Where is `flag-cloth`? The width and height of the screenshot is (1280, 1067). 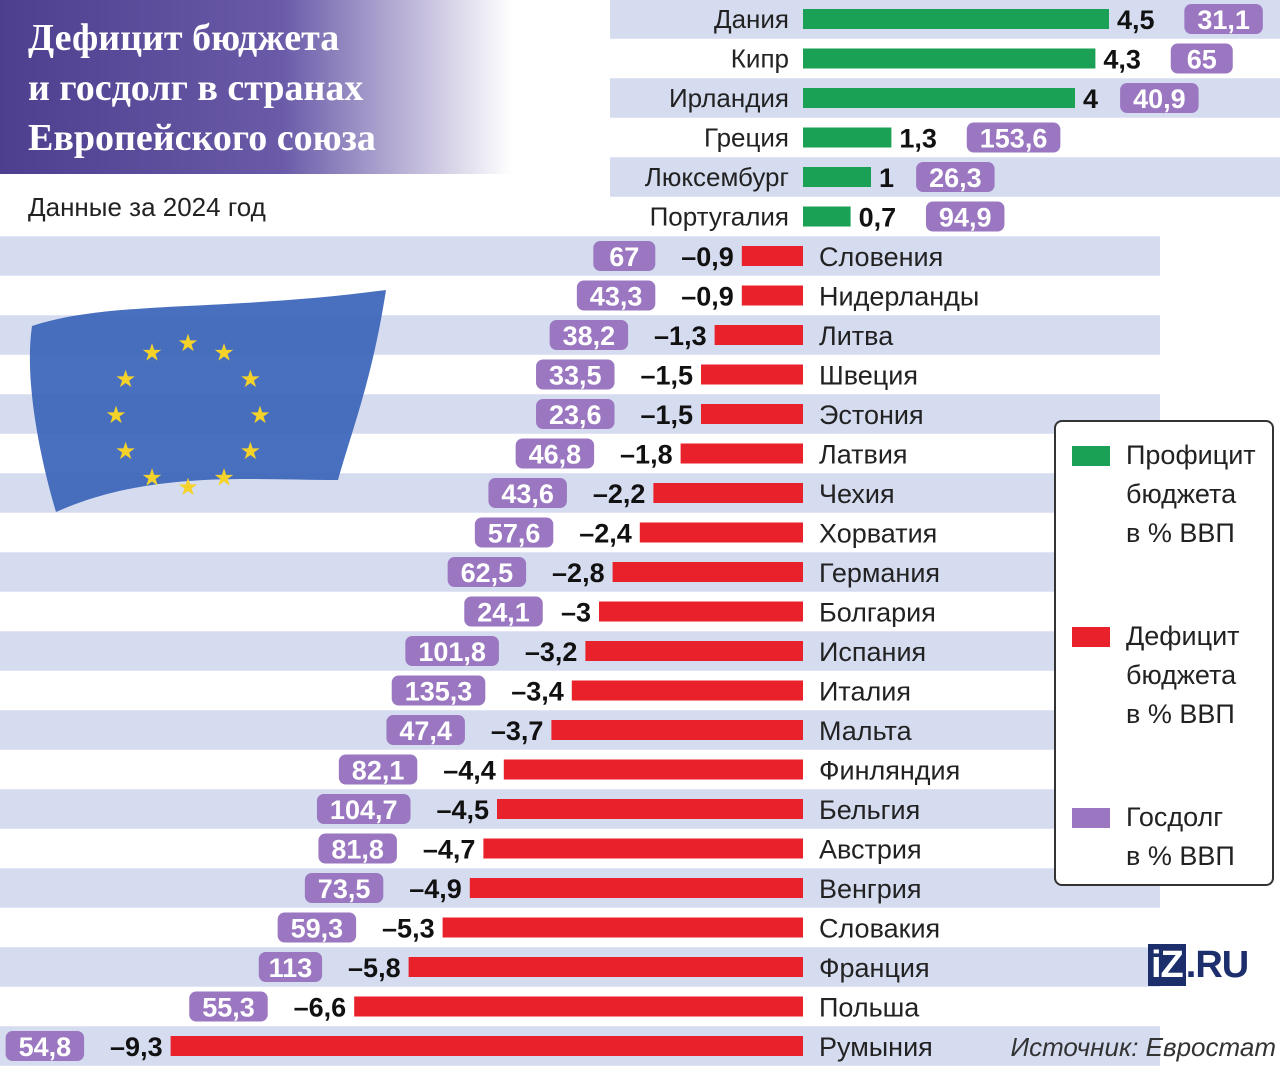 flag-cloth is located at coordinates (208, 401).